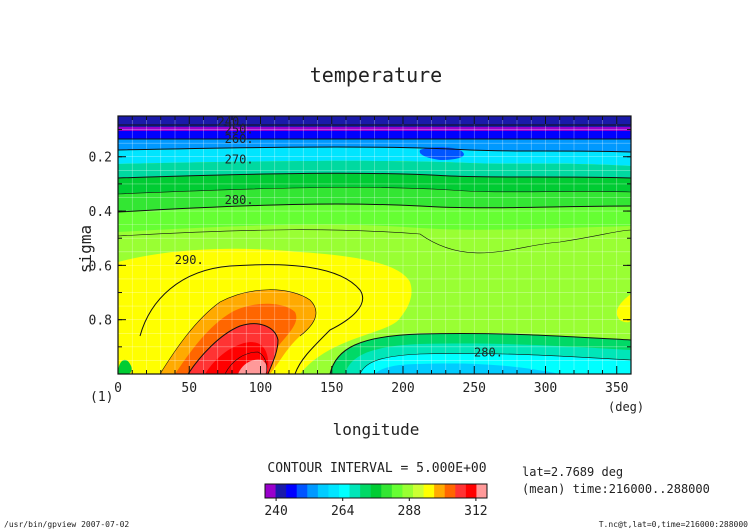 The height and width of the screenshot is (532, 752). Describe the element at coordinates (374, 169) in the screenshot. I see `fill-band-teal` at that location.